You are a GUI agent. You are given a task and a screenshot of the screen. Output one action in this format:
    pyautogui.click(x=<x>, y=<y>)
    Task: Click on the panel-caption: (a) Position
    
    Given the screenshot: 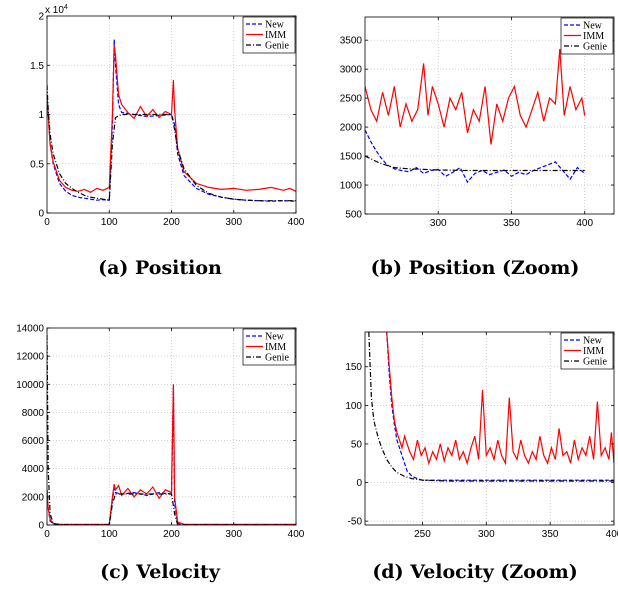 What is the action you would take?
    pyautogui.click(x=160, y=268)
    